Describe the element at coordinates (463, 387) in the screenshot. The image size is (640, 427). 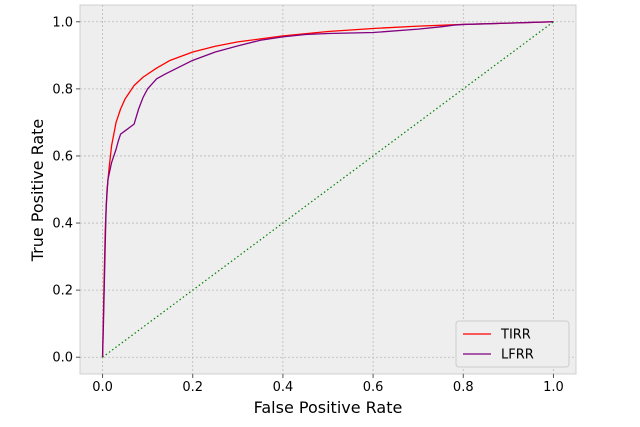
I see `x-tick-label: 0.8` at that location.